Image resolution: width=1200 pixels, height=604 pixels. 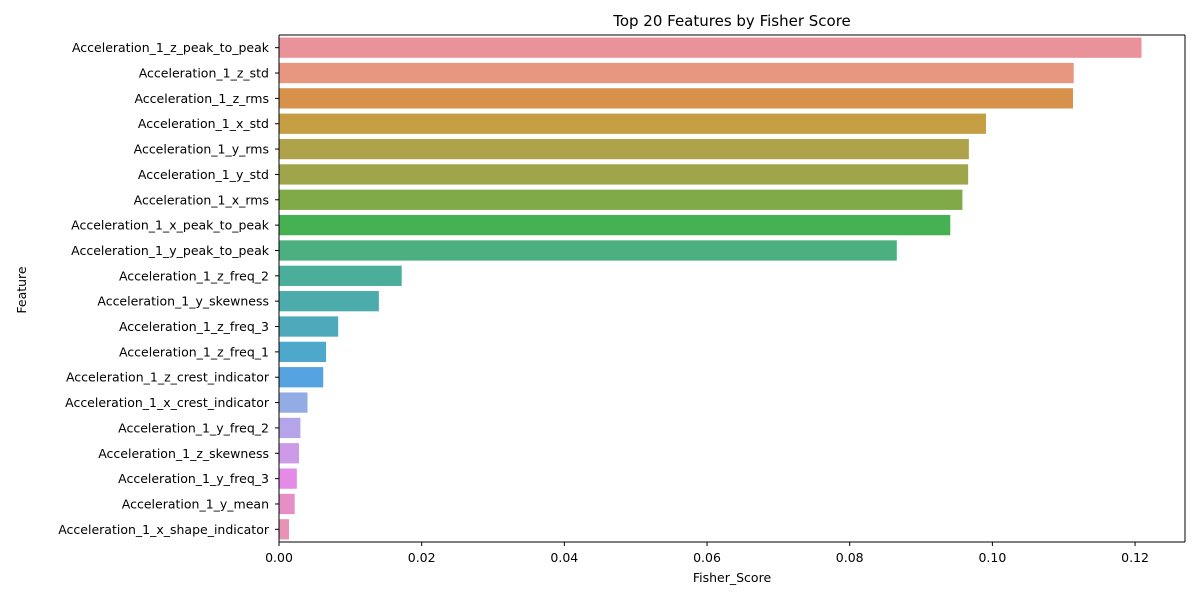 What do you see at coordinates (183, 301) in the screenshot?
I see `y-tick-label: Acceleration_1_y_skewness` at bounding box center [183, 301].